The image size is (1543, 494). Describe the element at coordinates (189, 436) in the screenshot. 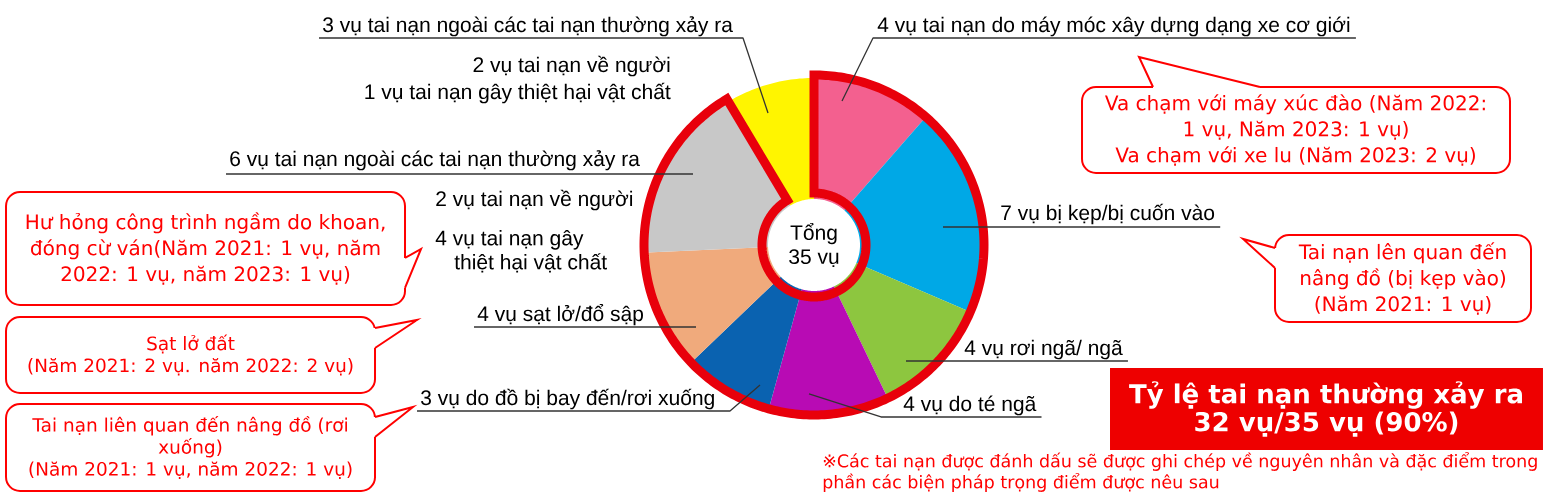

I see `text: Tai nạn liên quan đến nâng đồ (rơi xuống)` at that location.